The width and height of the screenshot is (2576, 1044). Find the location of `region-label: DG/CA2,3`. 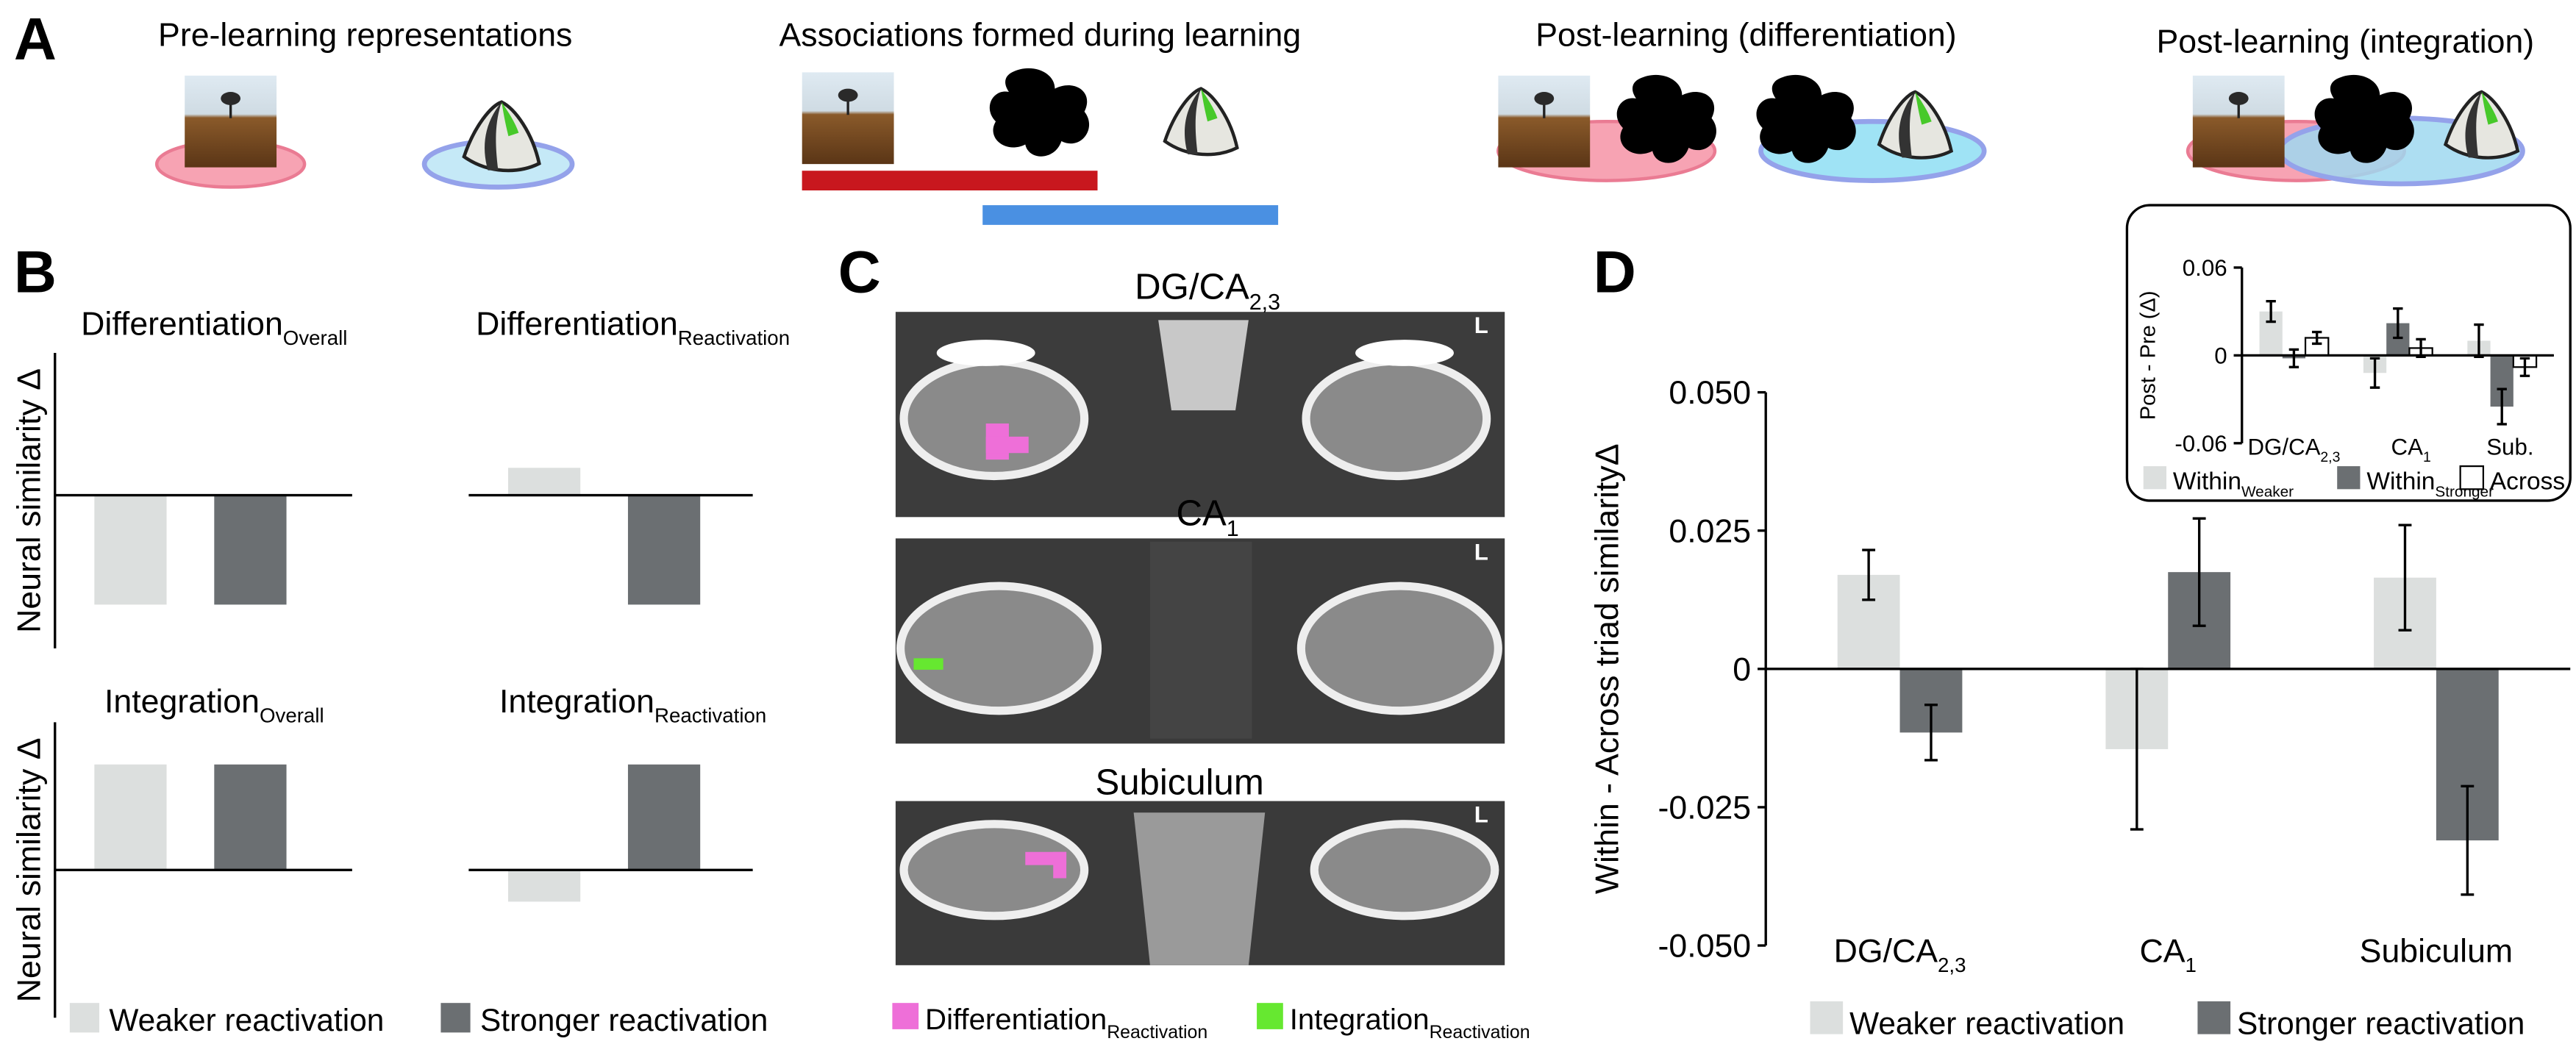

region-label: DG/CA2,3 is located at coordinates (1207, 291).